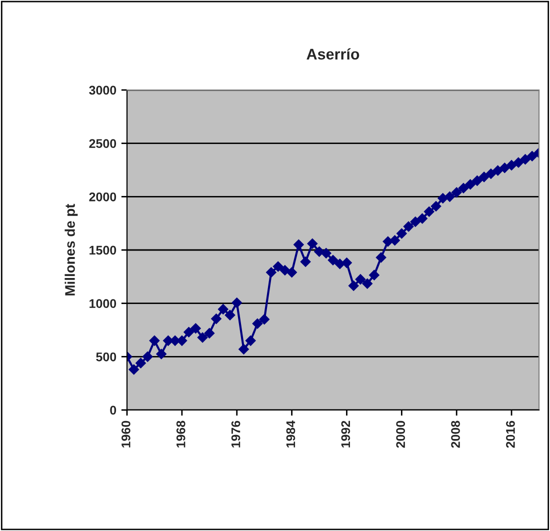 The image size is (550, 531). I want to click on x-tick-label: 2008, so click(455, 434).